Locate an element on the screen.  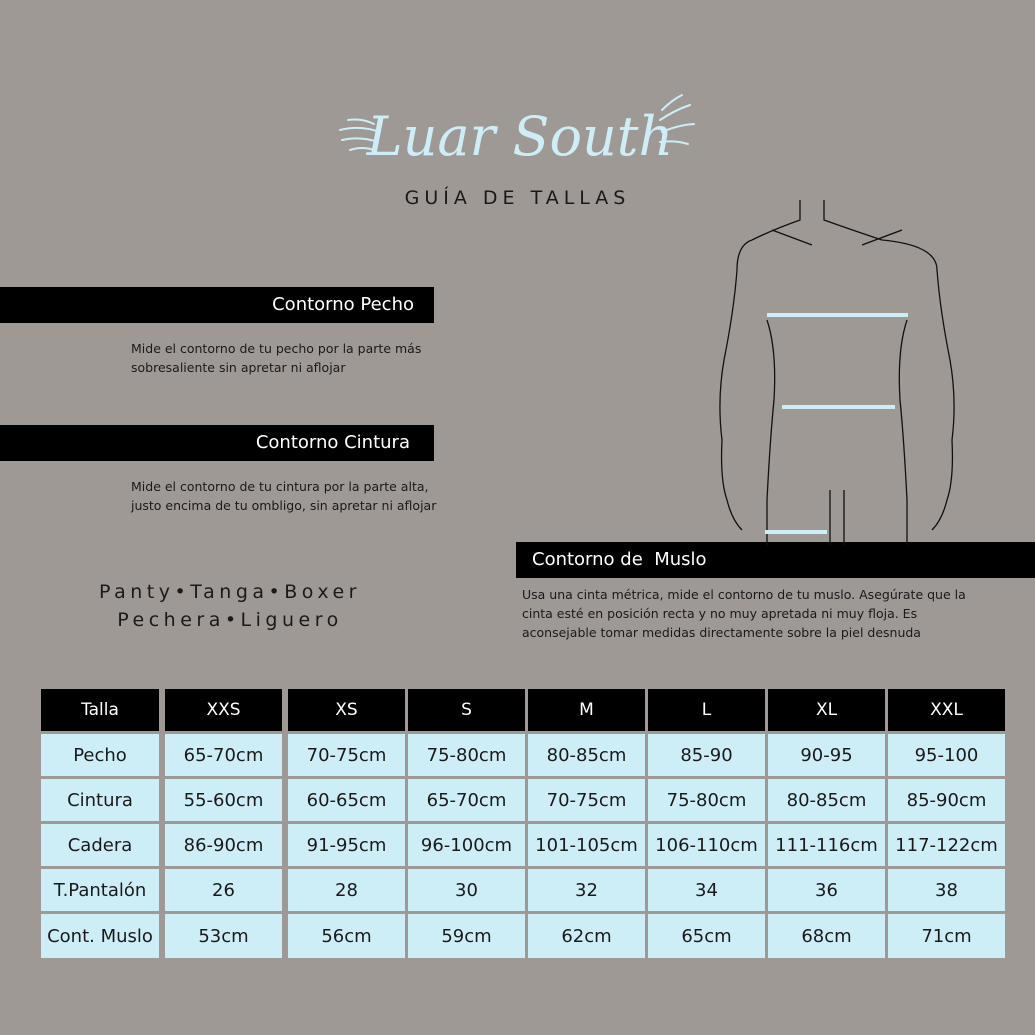
table-header-cell: Talla is located at coordinates (100, 710).